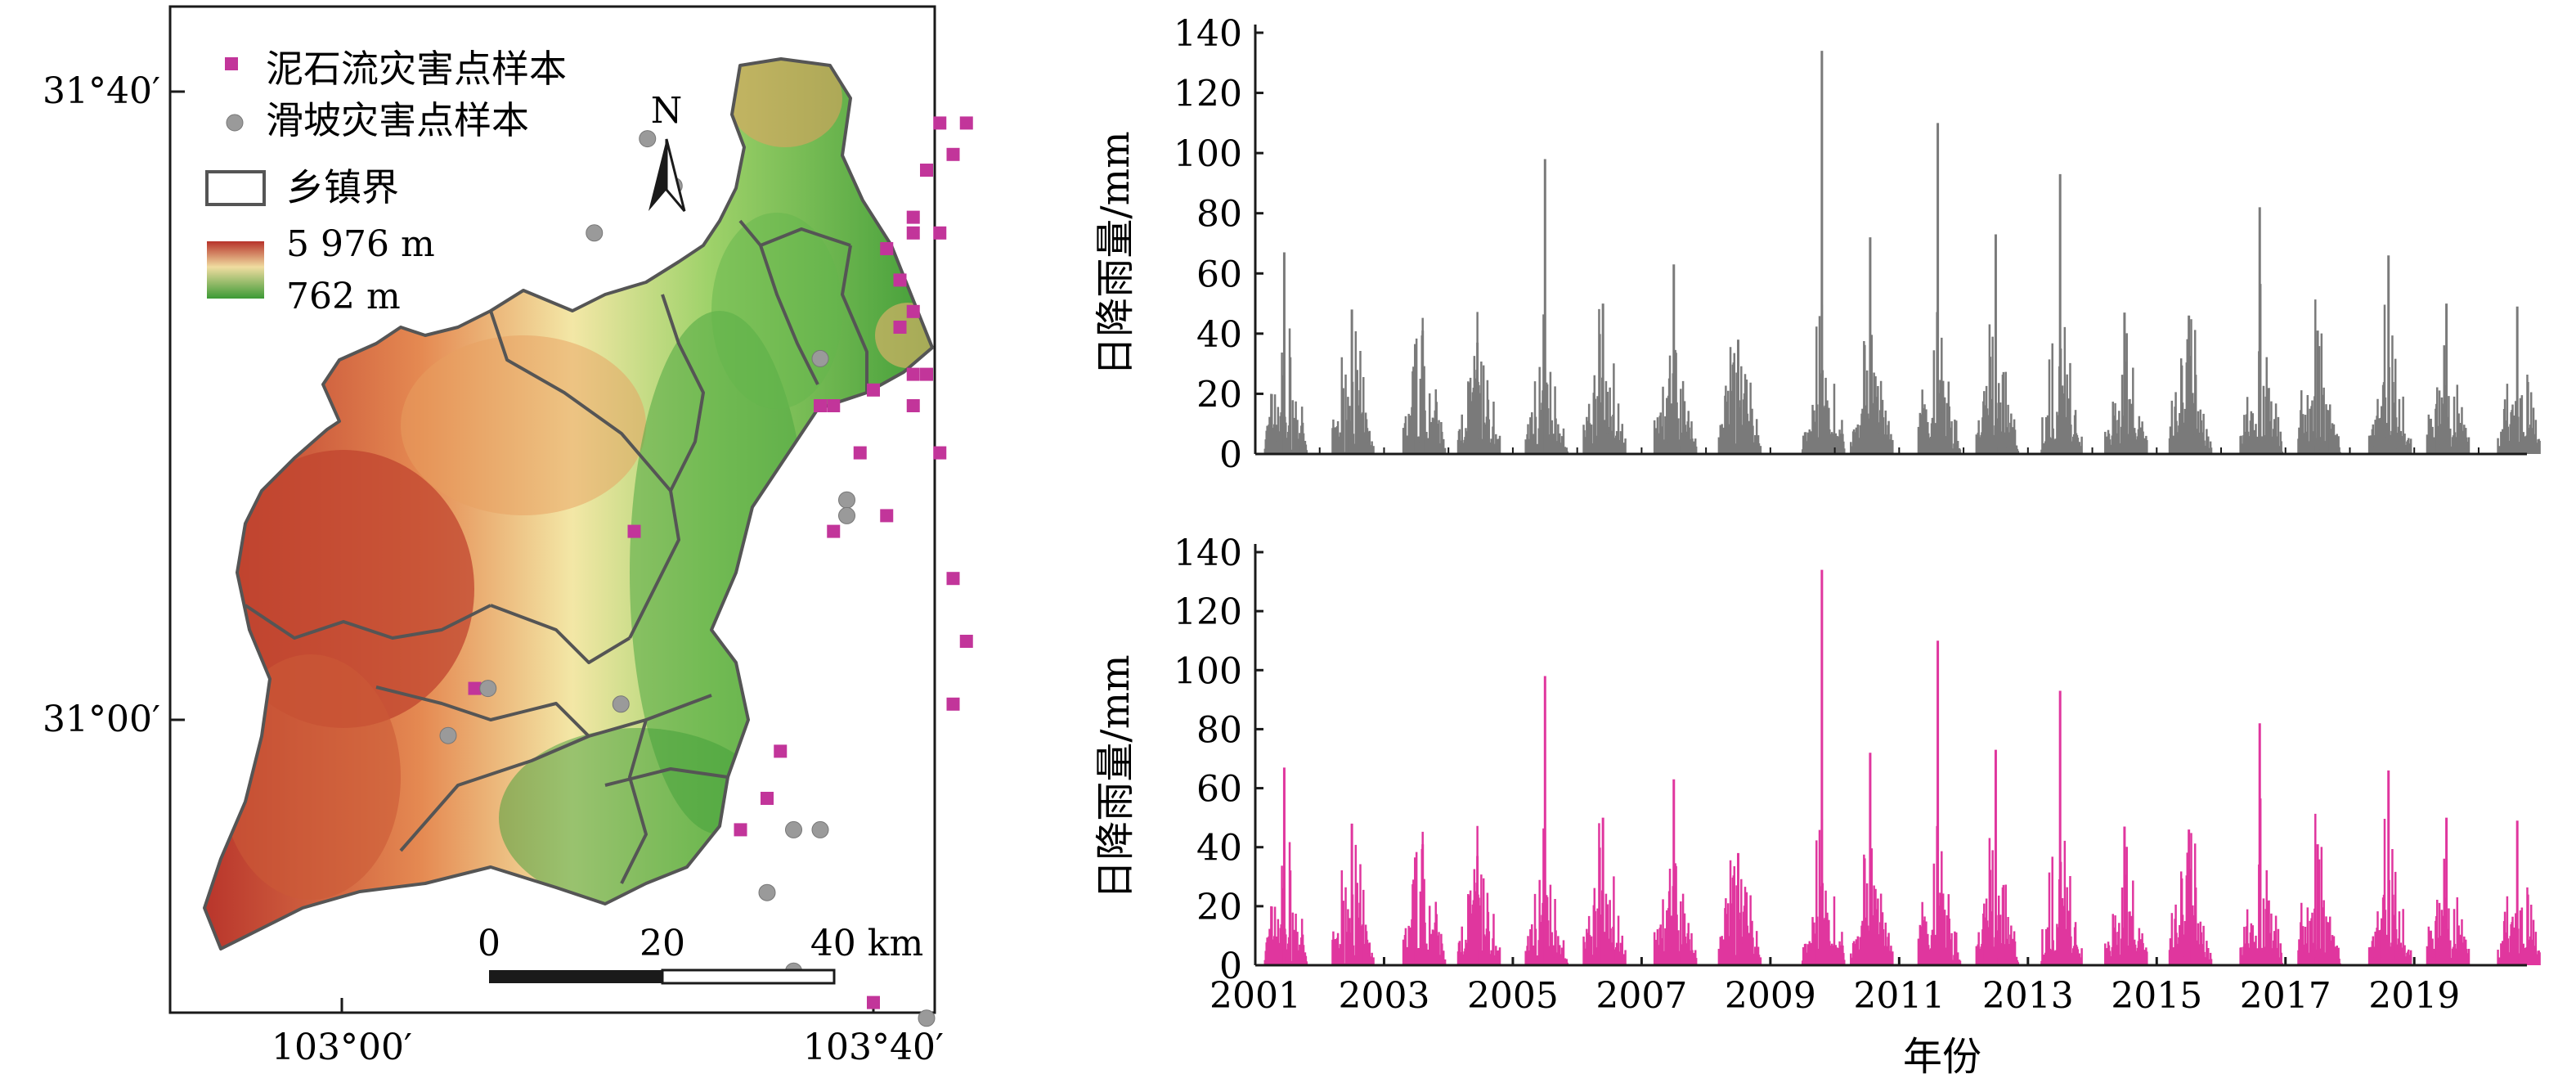 Image resolution: width=2576 pixels, height=1092 pixels. Describe the element at coordinates (1513, 996) in the screenshot. I see `x-tick-label: 2005` at that location.